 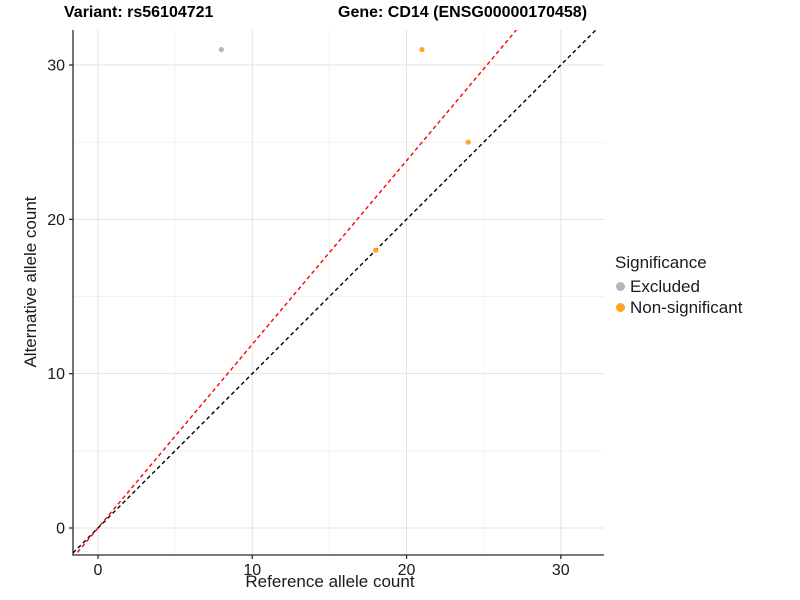 I want to click on legend: Significance Excluded Non-significant, so click(x=677, y=285).